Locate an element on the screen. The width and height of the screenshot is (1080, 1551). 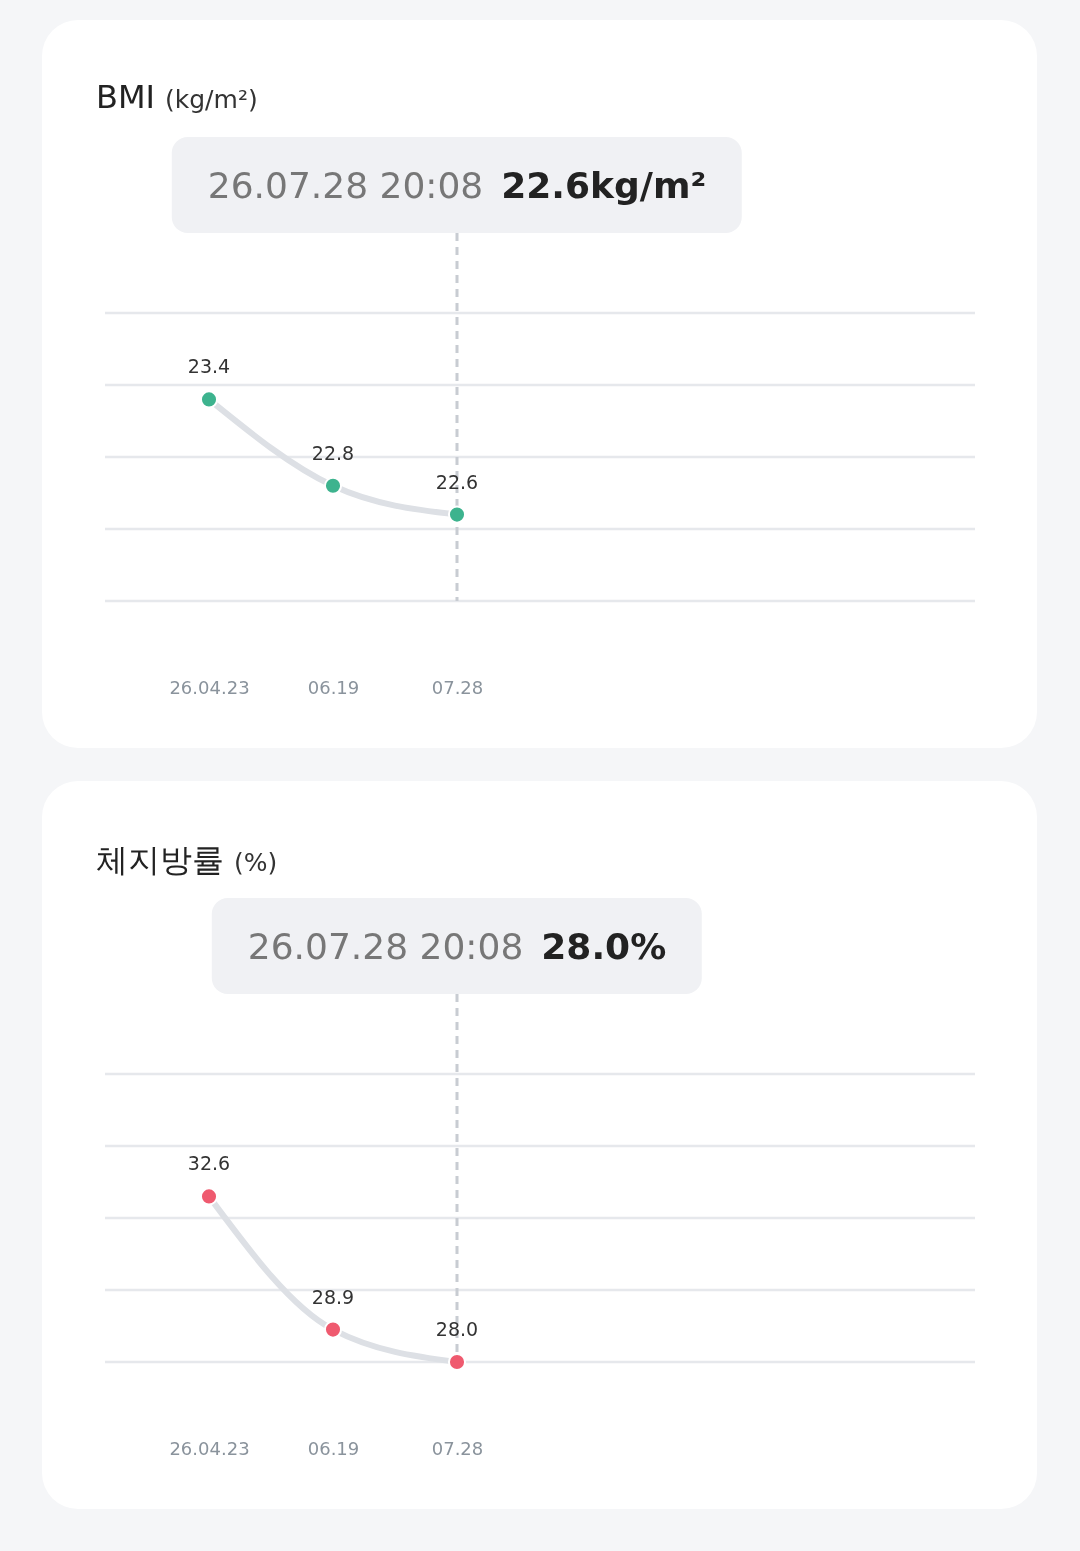
chart-title: BMI is located at coordinates (125, 97).